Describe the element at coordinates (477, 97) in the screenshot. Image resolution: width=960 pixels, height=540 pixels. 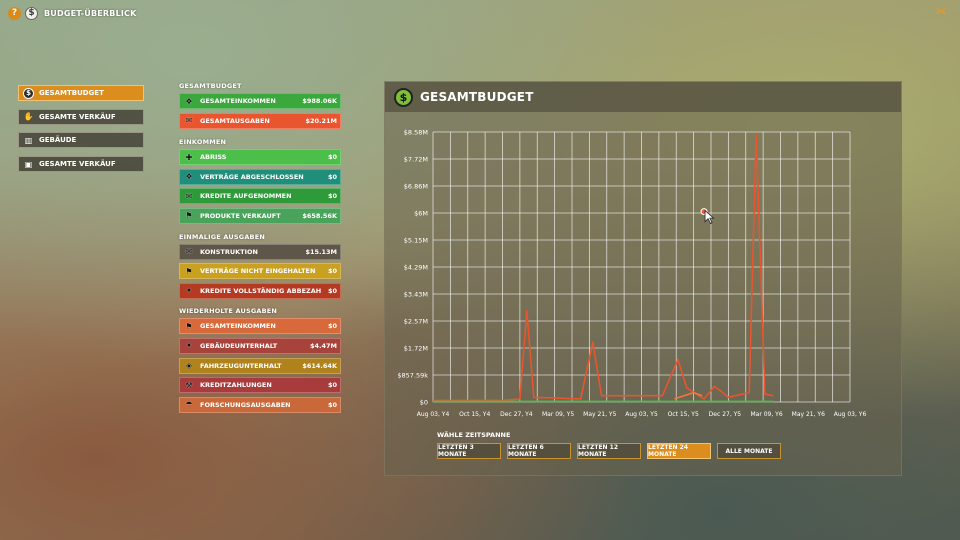
I see `chart-panel-title: GESAMTBUDGET` at that location.